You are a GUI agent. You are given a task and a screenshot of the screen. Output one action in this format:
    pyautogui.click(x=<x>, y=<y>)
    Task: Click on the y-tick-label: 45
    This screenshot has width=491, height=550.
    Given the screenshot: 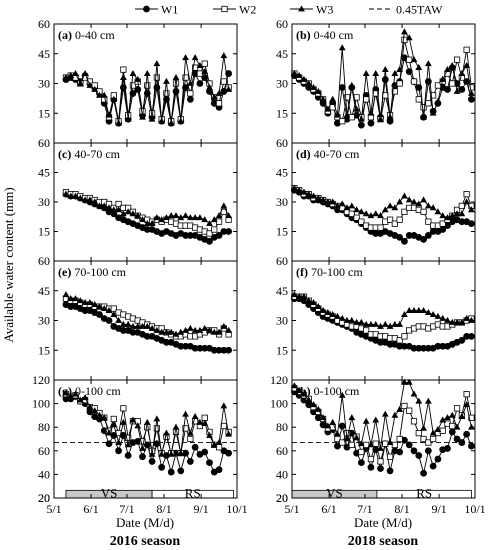 What is the action you would take?
    pyautogui.click(x=44, y=291)
    